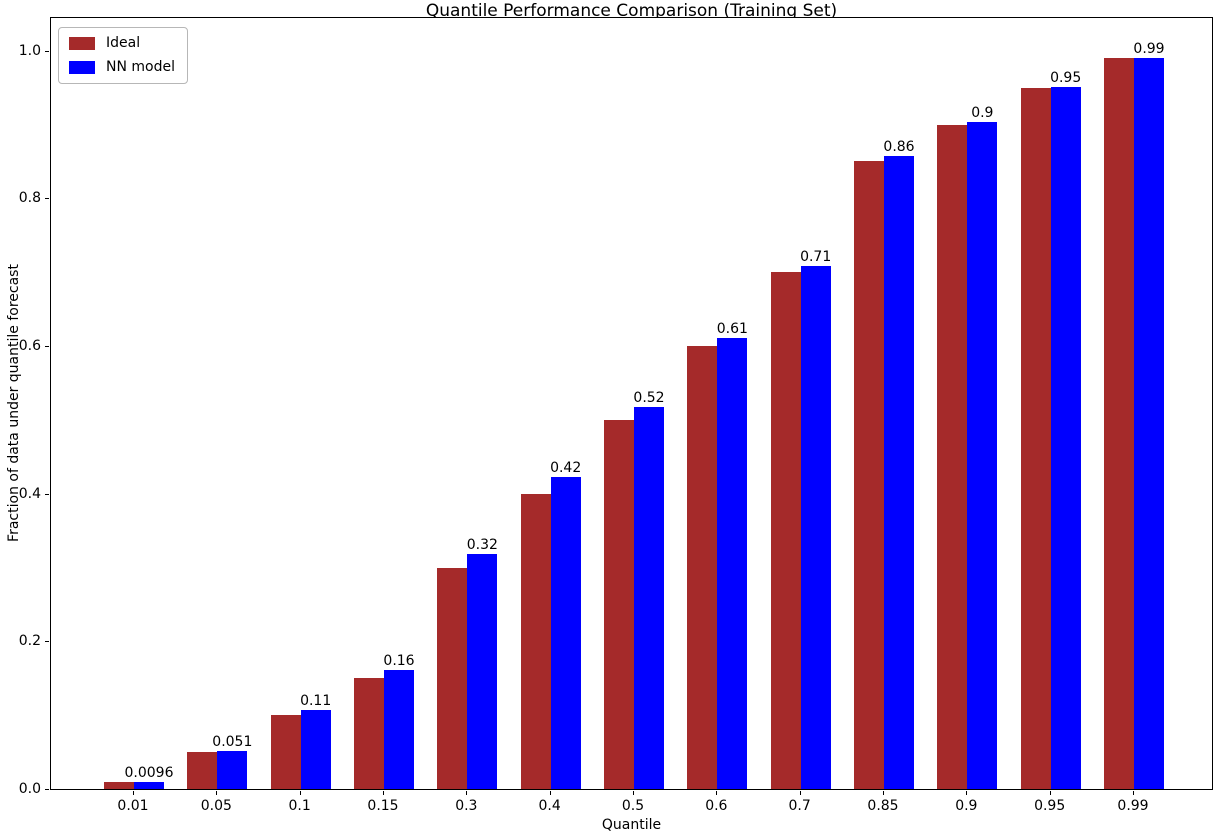 The width and height of the screenshot is (1213, 835). Describe the element at coordinates (123, 55) in the screenshot. I see `legend: Ideal NN model` at that location.